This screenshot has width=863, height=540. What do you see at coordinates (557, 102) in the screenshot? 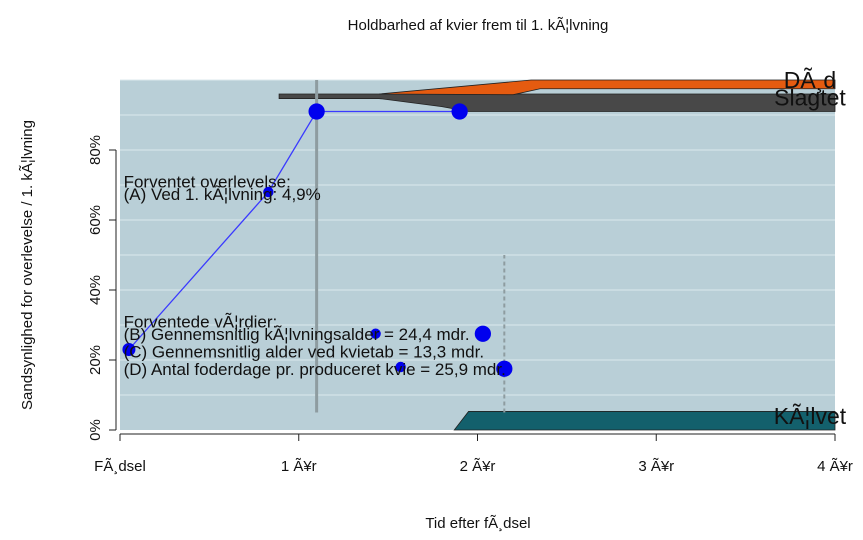
I see `area-slagtet` at bounding box center [557, 102].